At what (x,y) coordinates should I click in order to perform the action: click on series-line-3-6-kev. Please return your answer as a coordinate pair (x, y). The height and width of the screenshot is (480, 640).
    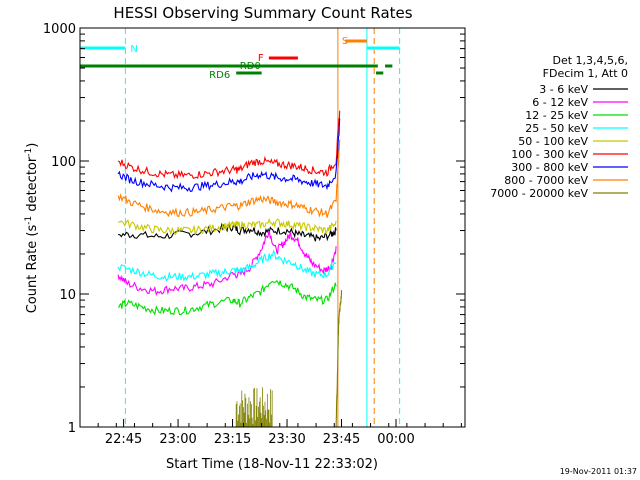
    Looking at the image, I should click on (227, 232).